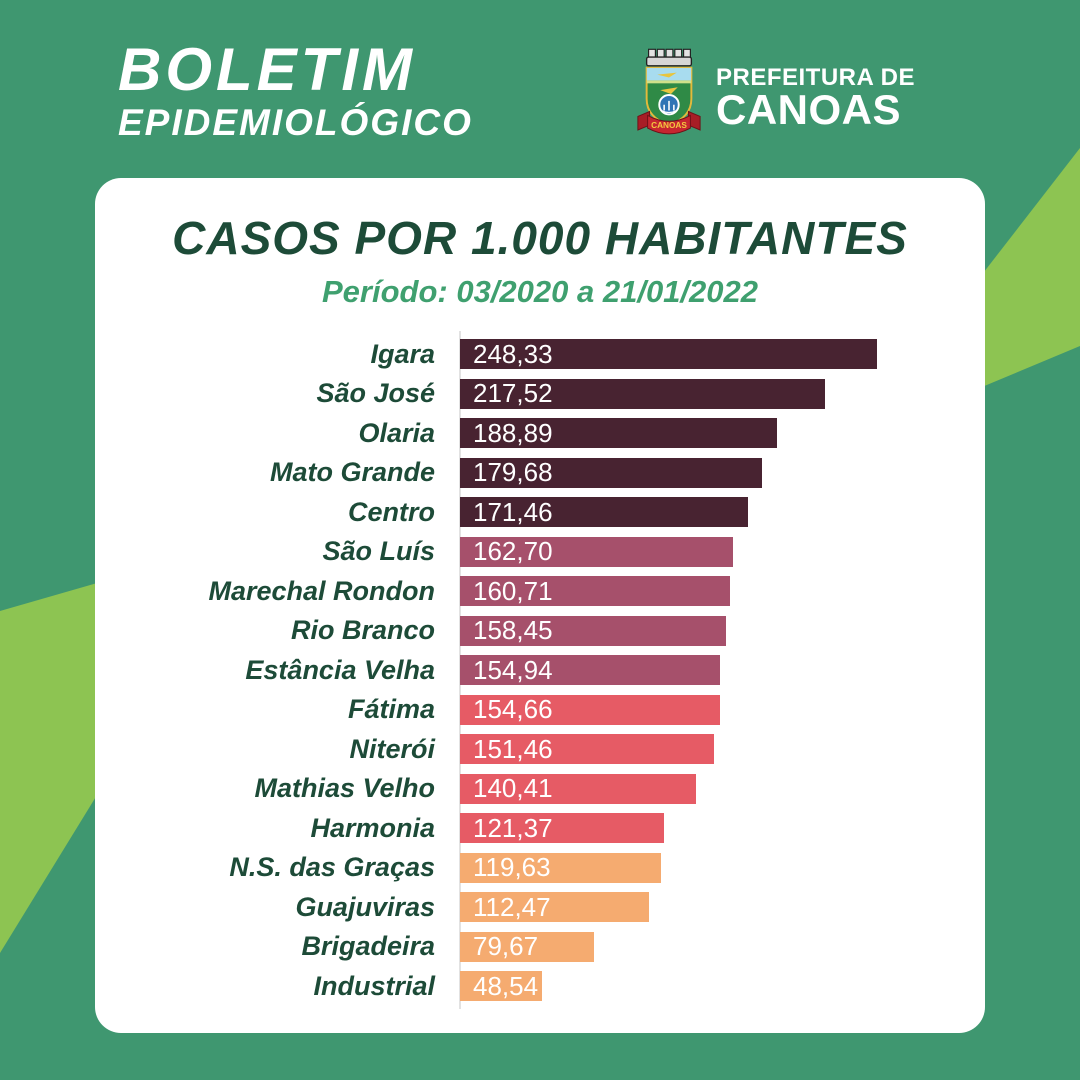 The height and width of the screenshot is (1080, 1080). I want to click on value-bar: 154,66, so click(590, 709).